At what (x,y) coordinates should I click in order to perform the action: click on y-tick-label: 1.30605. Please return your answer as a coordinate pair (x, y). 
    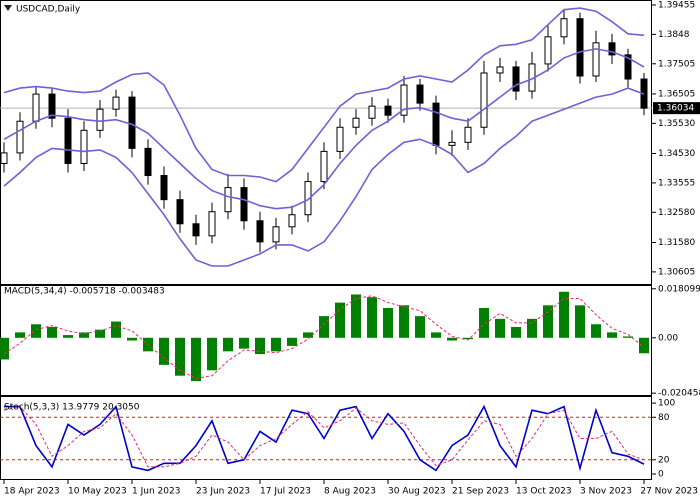
    Looking at the image, I should click on (676, 272).